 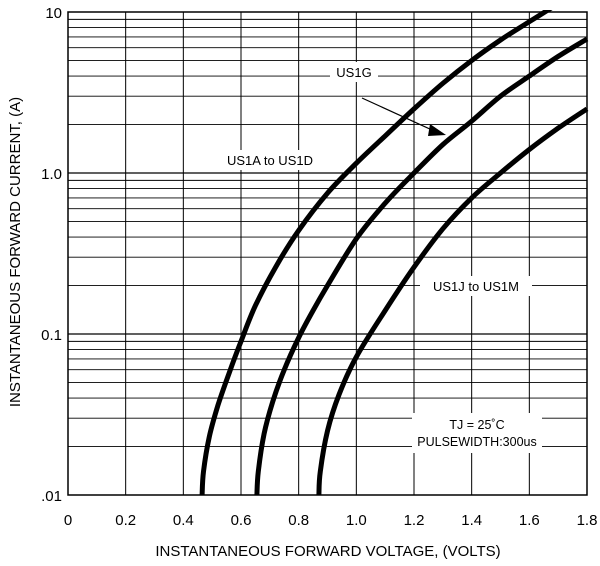 What do you see at coordinates (15, 252) in the screenshot?
I see `y-axis-title: INSTANTANEOUS FORWARD CURRENT, (A)` at bounding box center [15, 252].